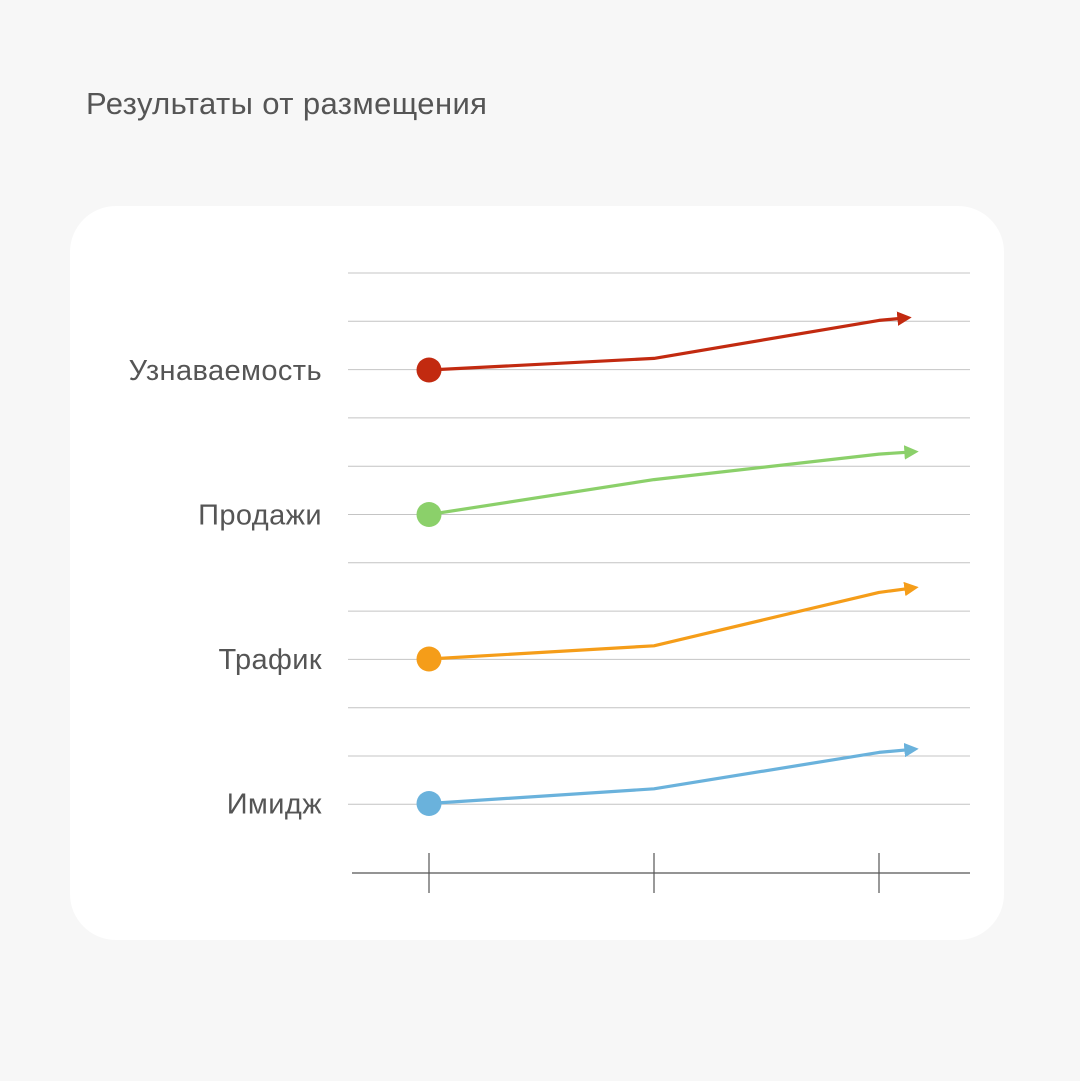  I want to click on category-label: Продажи, so click(260, 516).